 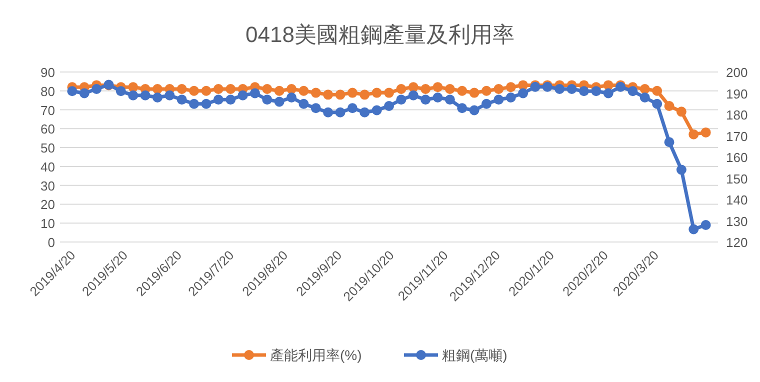 I want to click on y-tick-label: 90, so click(x=47, y=72).